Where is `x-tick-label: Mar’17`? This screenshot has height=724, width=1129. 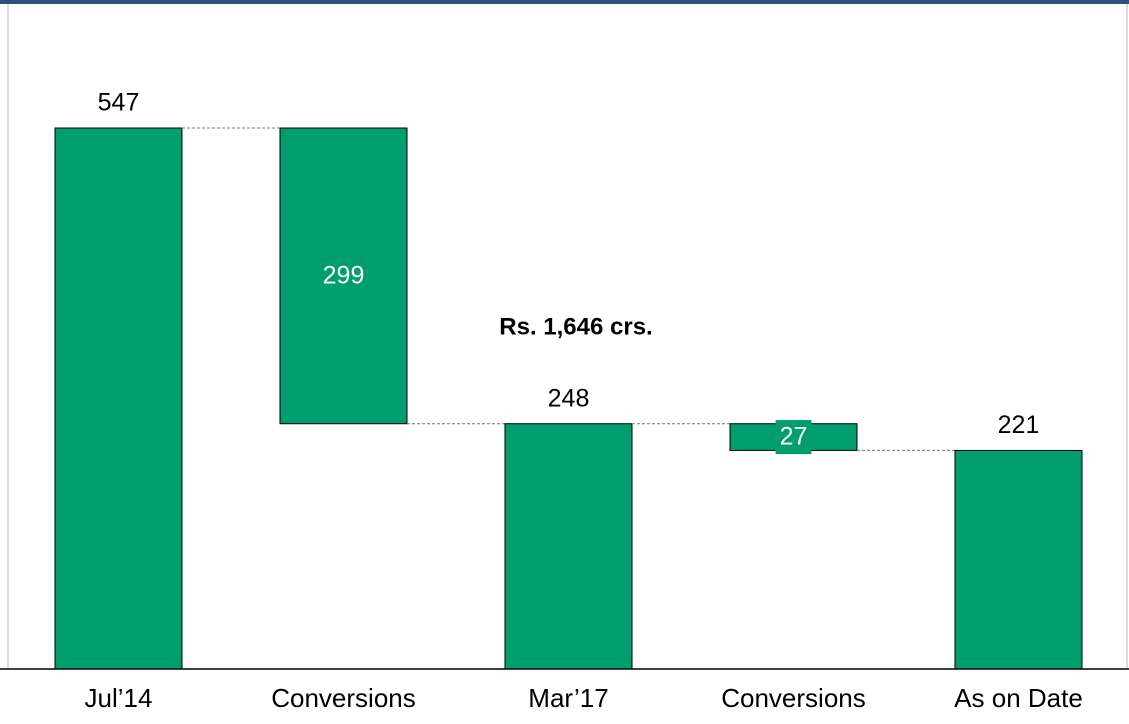
x-tick-label: Mar’17 is located at coordinates (568, 698).